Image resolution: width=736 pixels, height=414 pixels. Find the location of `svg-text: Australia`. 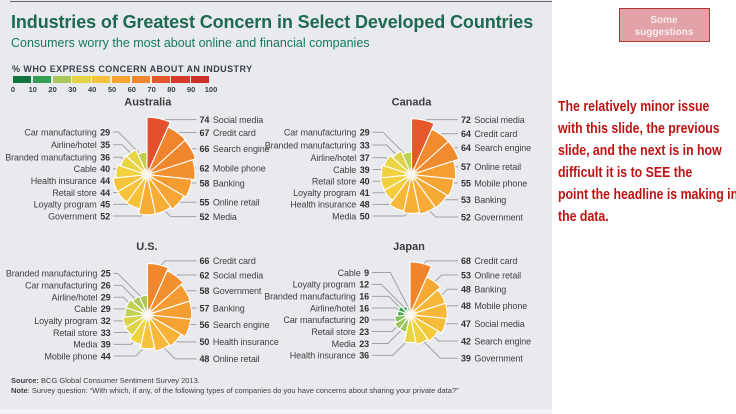

svg-text: Australia is located at coordinates (148, 103).